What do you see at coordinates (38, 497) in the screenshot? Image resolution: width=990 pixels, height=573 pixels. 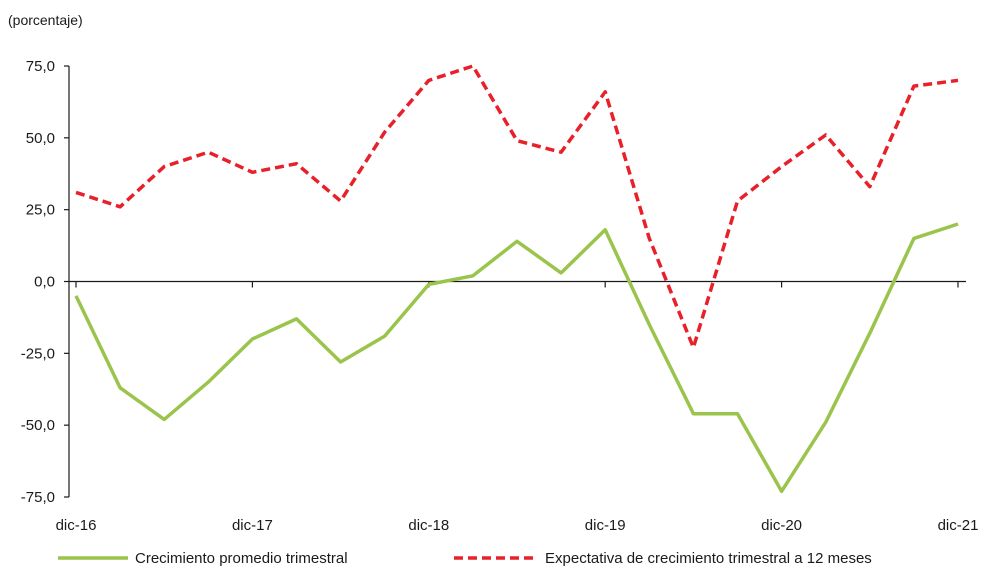 I see `y-tick-label: -75,0` at bounding box center [38, 497].